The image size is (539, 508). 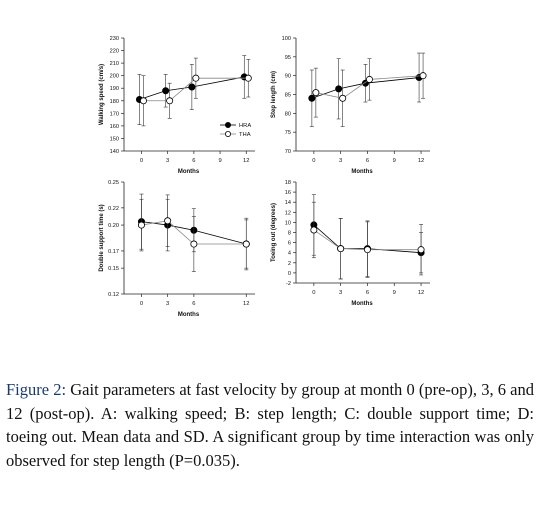 What do you see at coordinates (245, 135) in the screenshot?
I see `legend-label-tha: THA` at bounding box center [245, 135].